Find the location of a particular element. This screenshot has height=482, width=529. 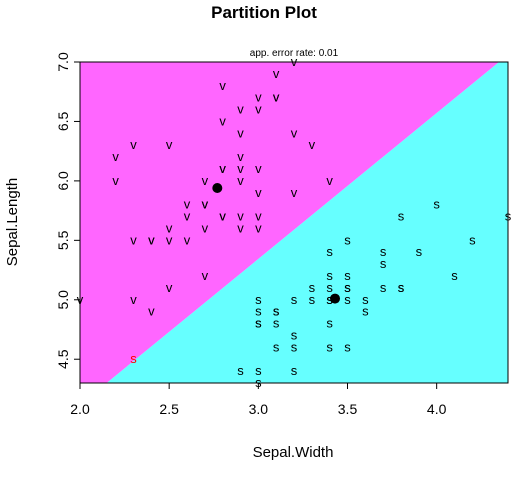

centroid-layer is located at coordinates (276, 243).